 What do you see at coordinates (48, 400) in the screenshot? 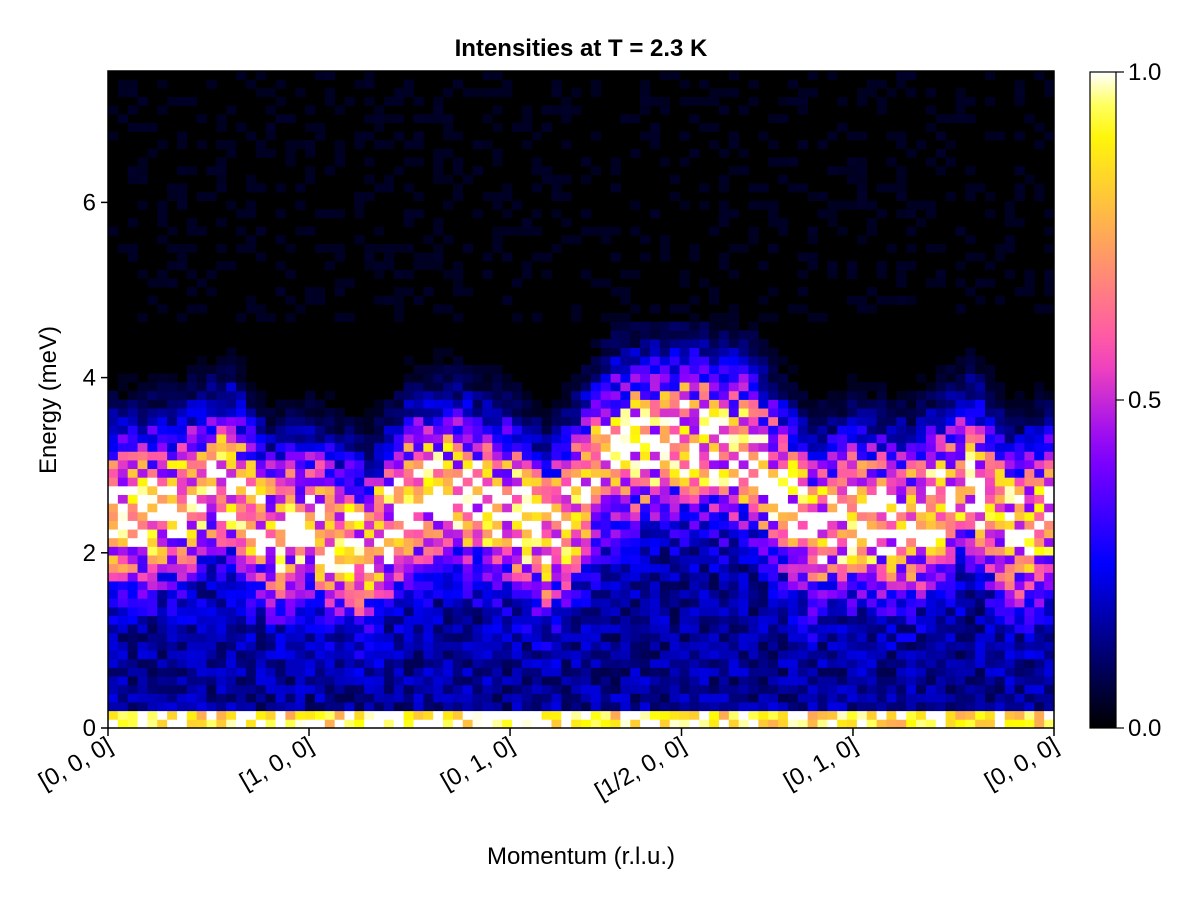
I see `y-axis-label: Energy (meV)` at bounding box center [48, 400].